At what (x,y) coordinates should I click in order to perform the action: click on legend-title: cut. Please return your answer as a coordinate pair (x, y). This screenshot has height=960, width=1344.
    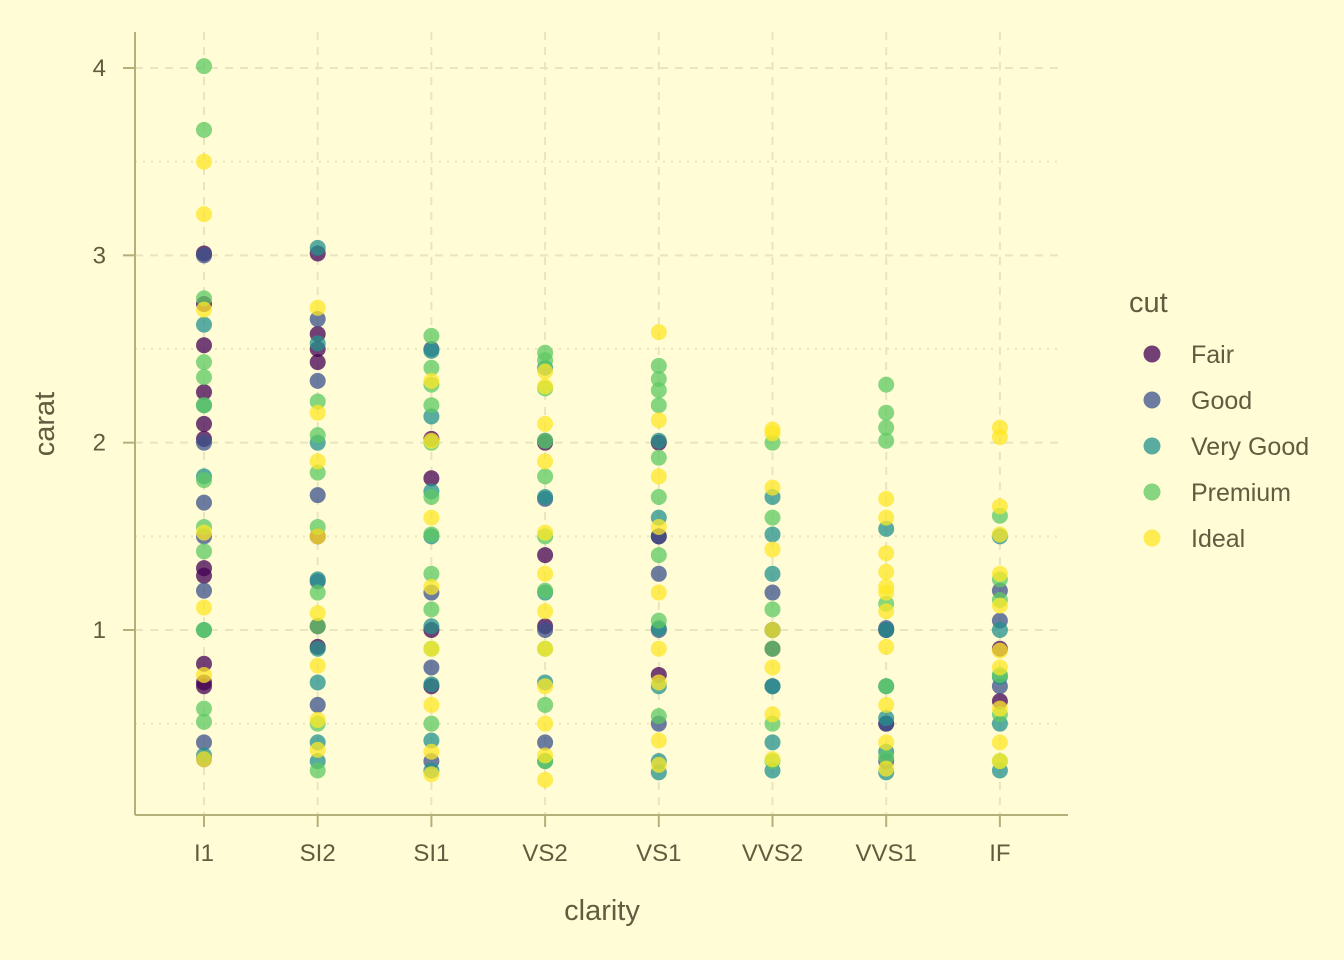
    Looking at the image, I should click on (1148, 303).